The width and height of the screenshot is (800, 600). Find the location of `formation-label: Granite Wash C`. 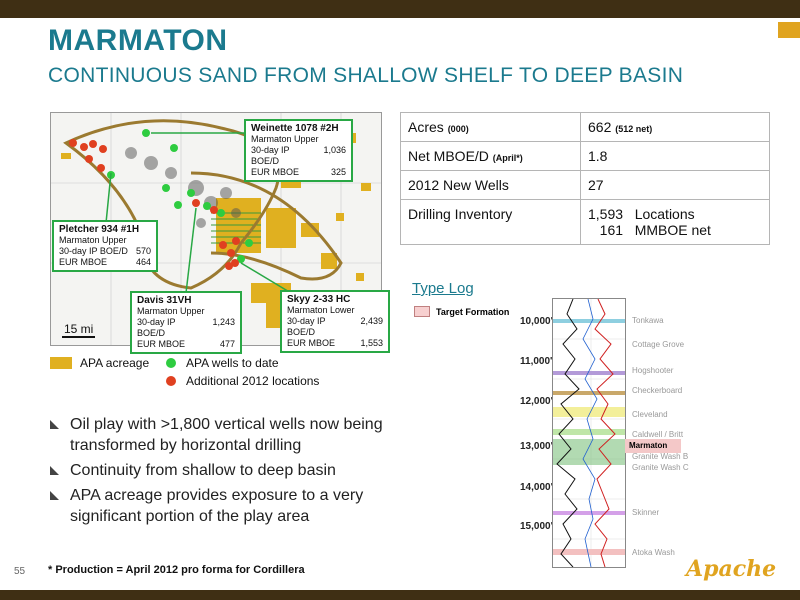

formation-label: Granite Wash C is located at coordinates (660, 467).